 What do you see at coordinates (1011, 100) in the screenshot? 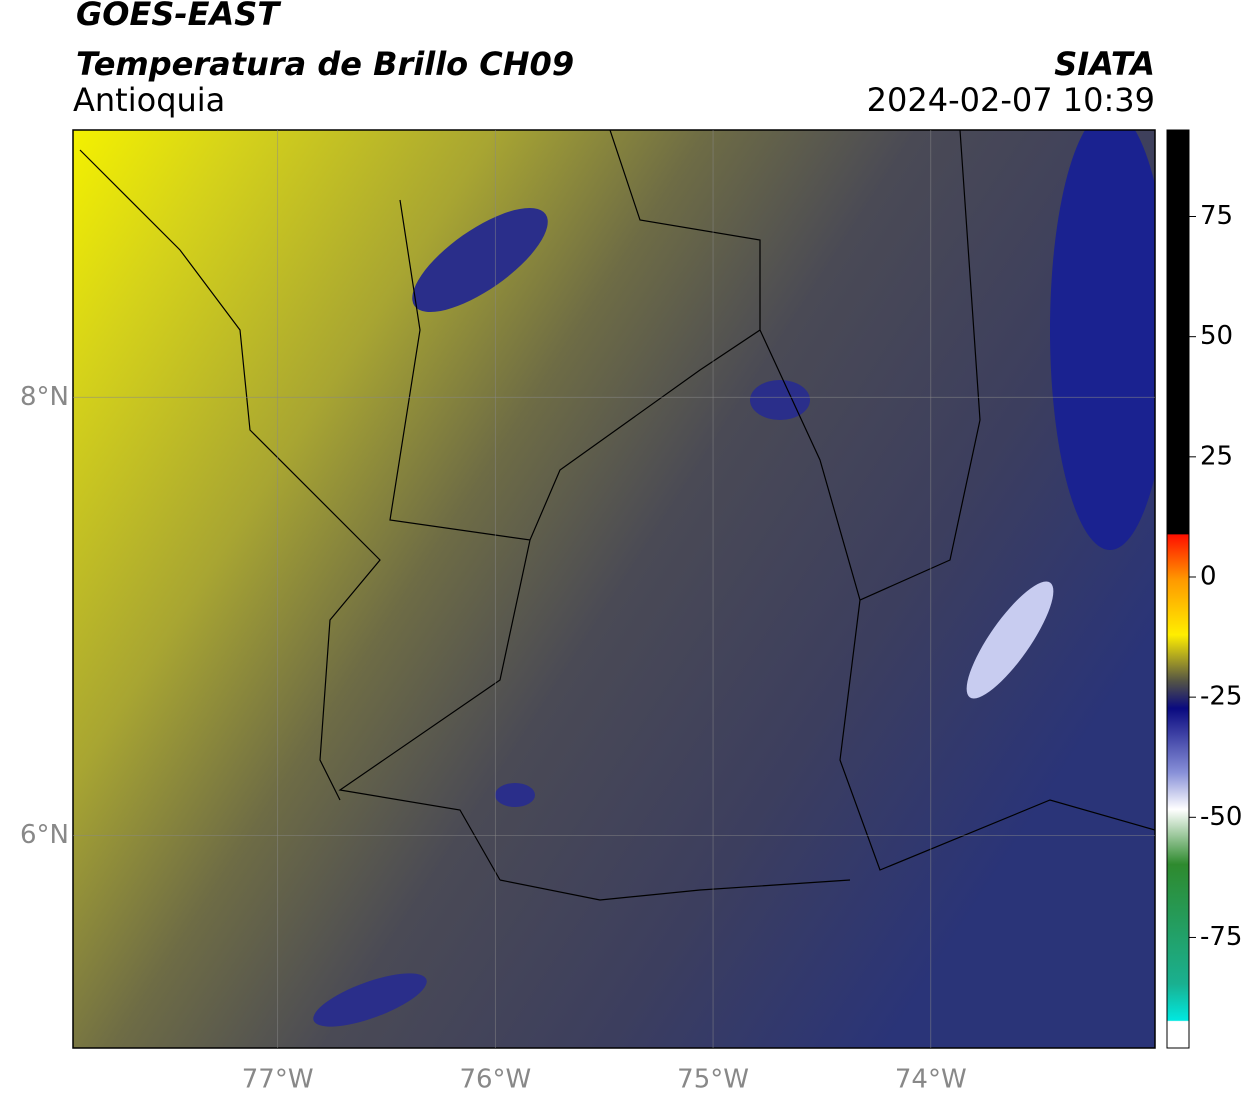
I see `datetime: 2024-02-07 10:39` at bounding box center [1011, 100].